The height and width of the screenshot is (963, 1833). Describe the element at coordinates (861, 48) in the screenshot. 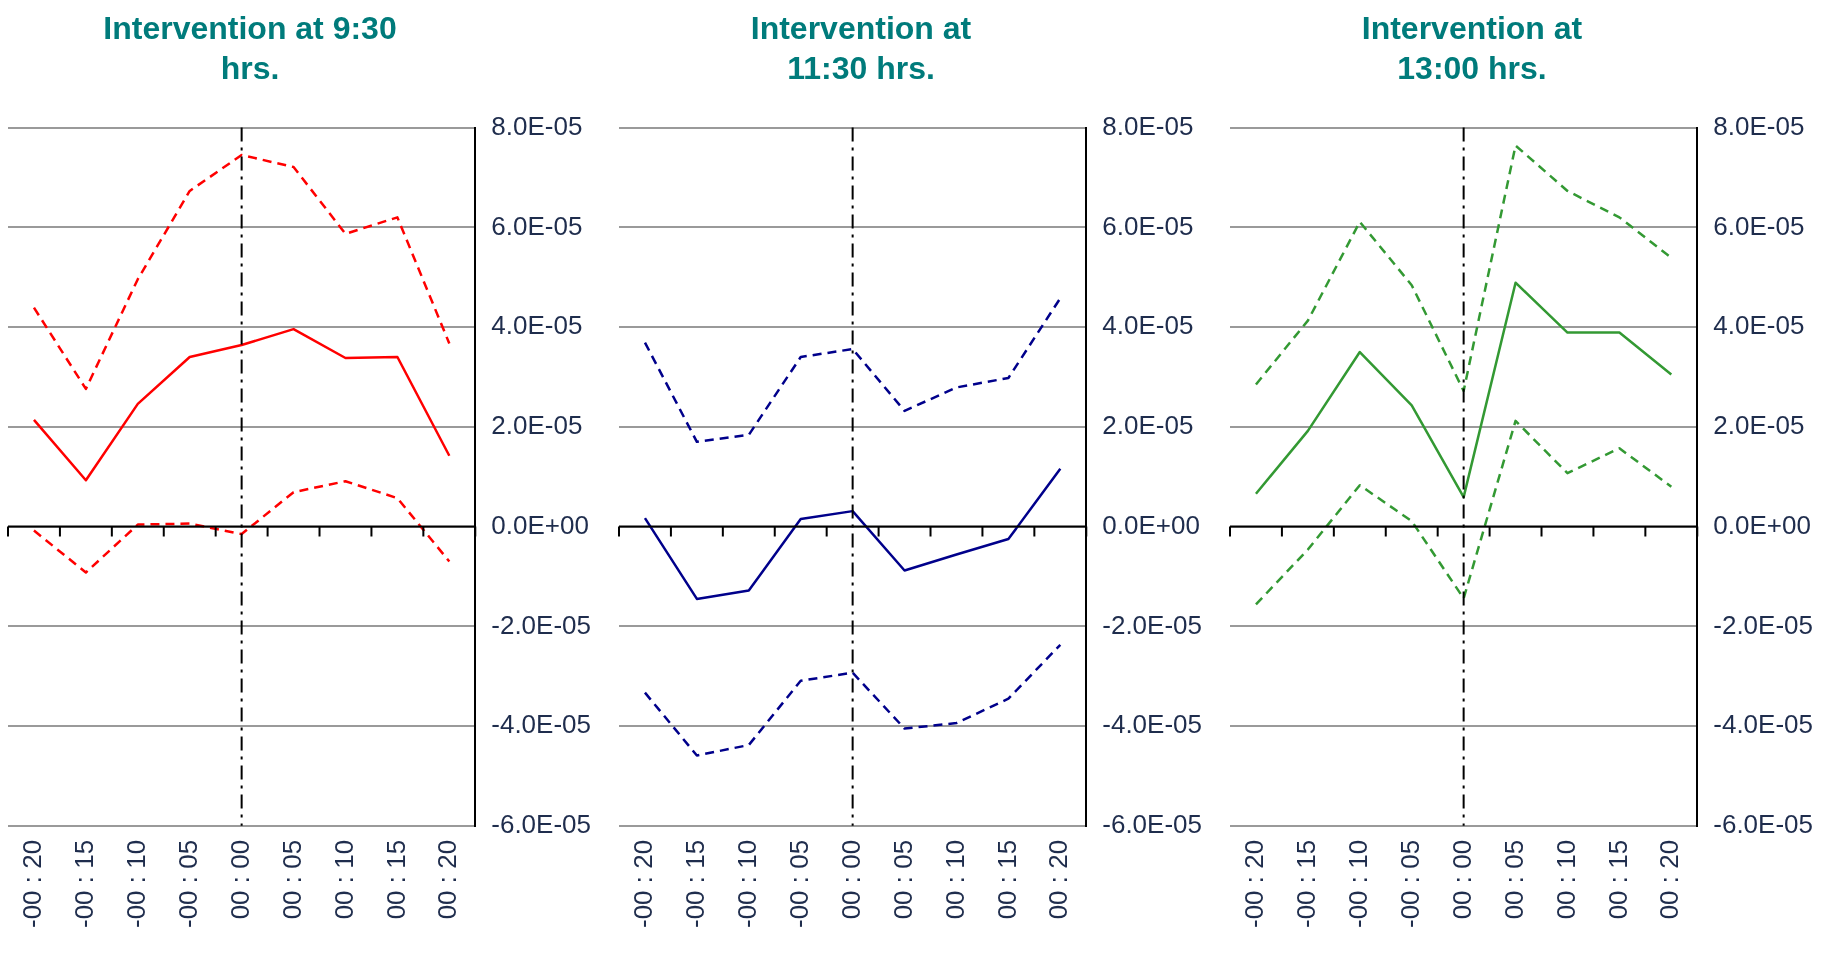

I see `chart-title: Intervention at 11:30 hrs.` at that location.